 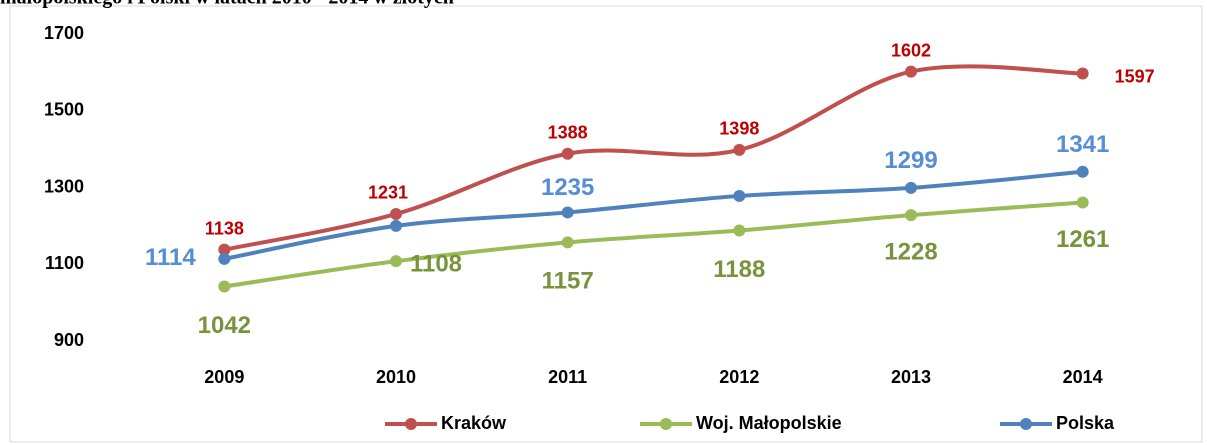 I want to click on data-label: 1602, so click(x=911, y=50).